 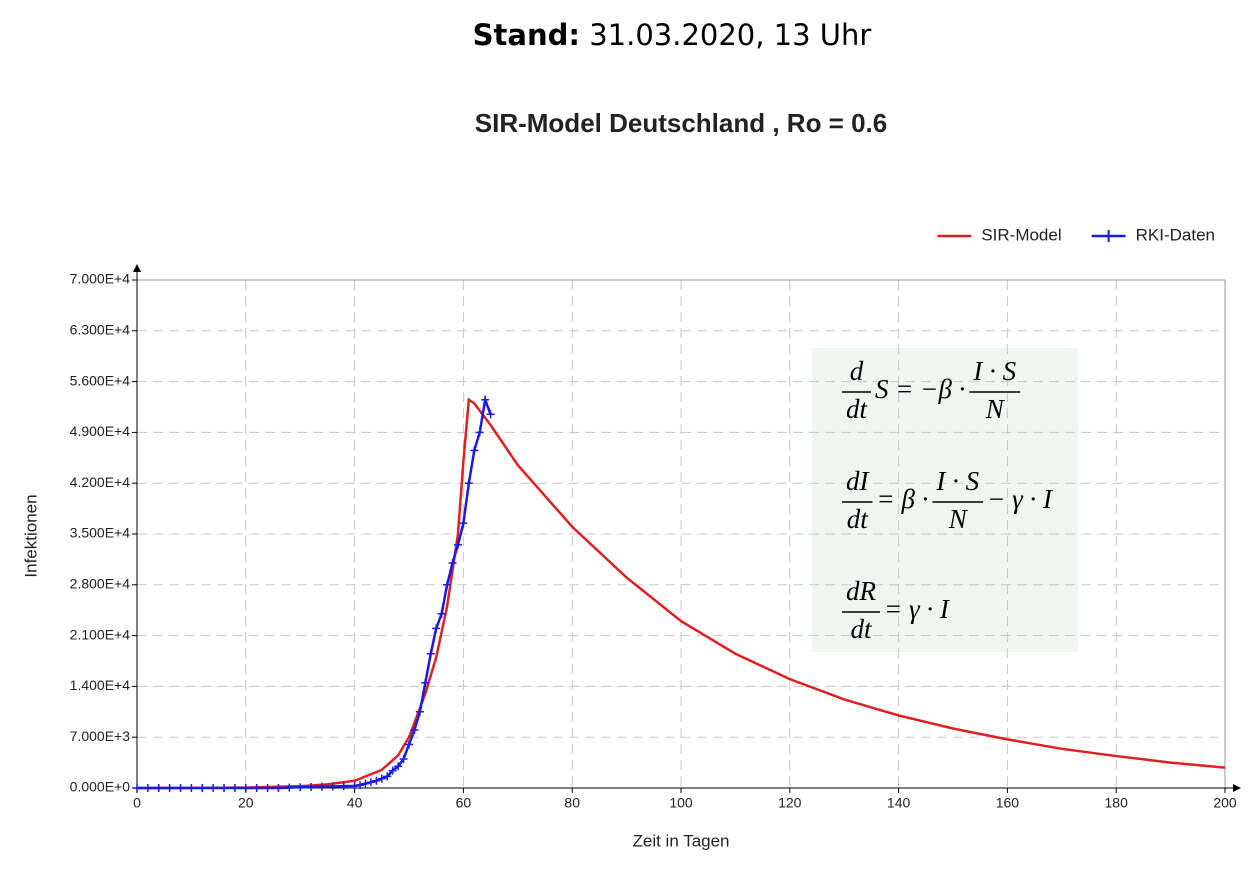 What do you see at coordinates (100, 634) in the screenshot?
I see `y-tick-label: 2.100E+4` at bounding box center [100, 634].